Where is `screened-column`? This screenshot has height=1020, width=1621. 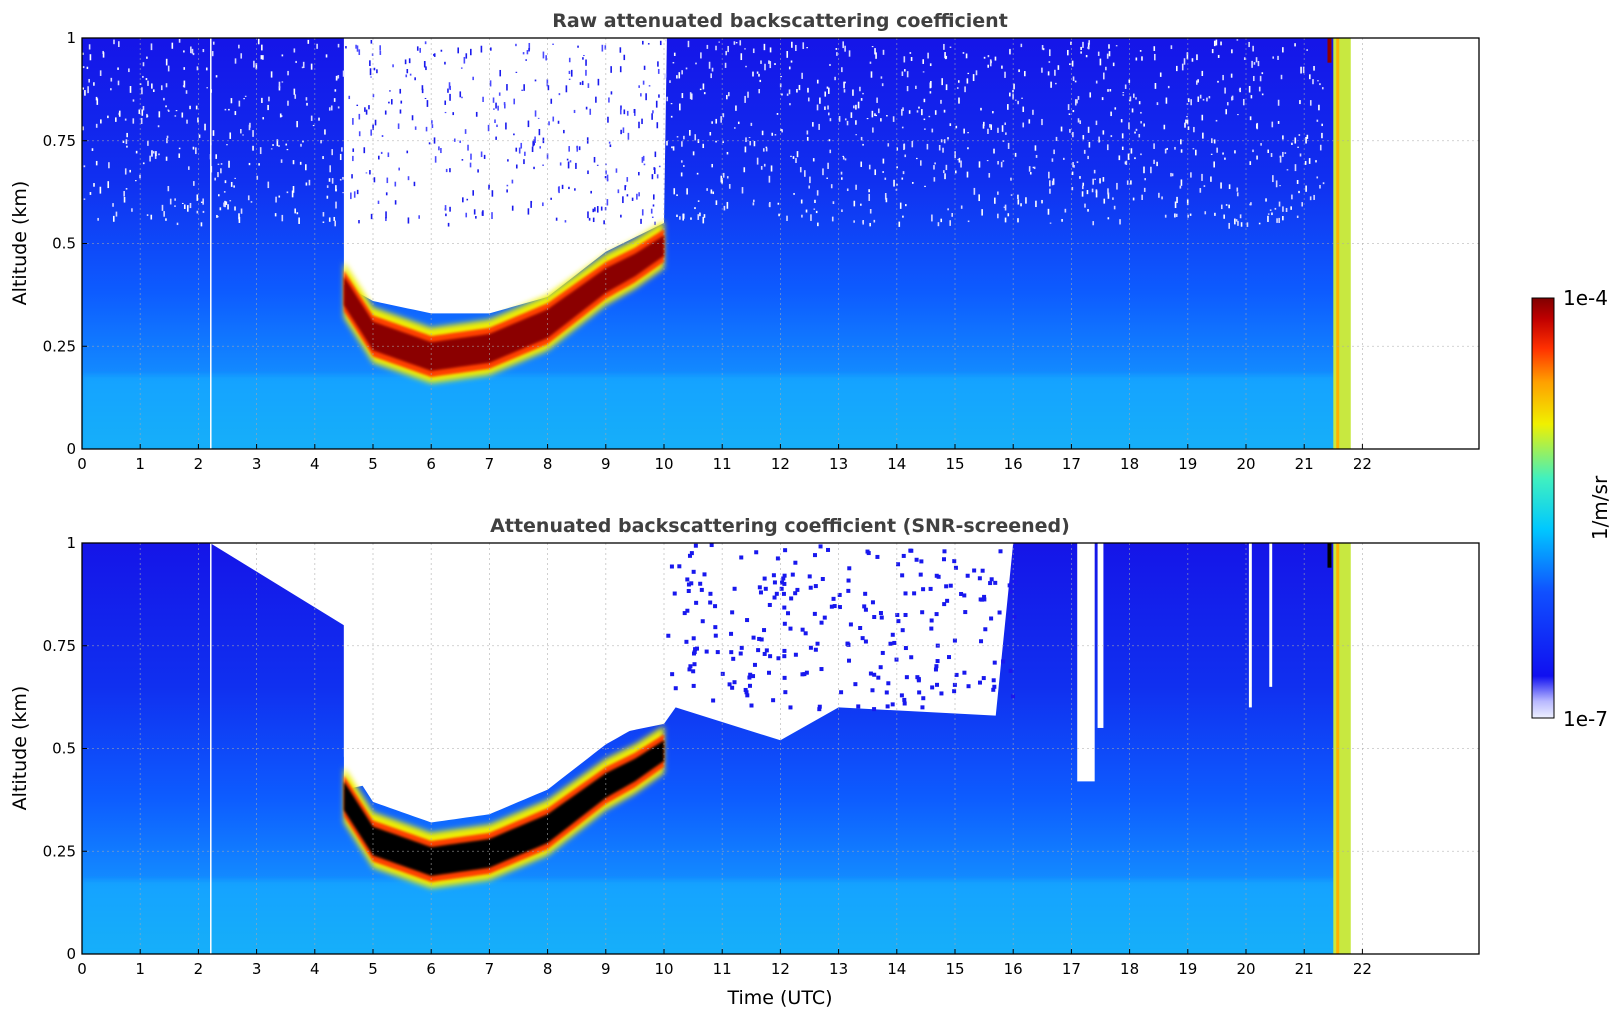
screened-column is located at coordinates (1100, 635).